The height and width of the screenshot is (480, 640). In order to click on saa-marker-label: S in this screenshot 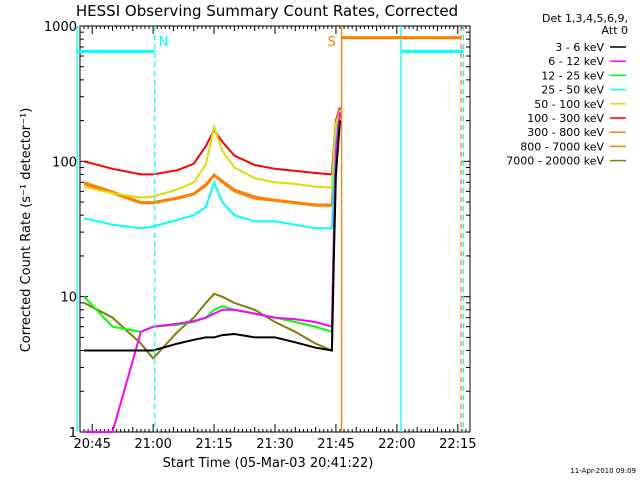, I will do `click(332, 42)`.